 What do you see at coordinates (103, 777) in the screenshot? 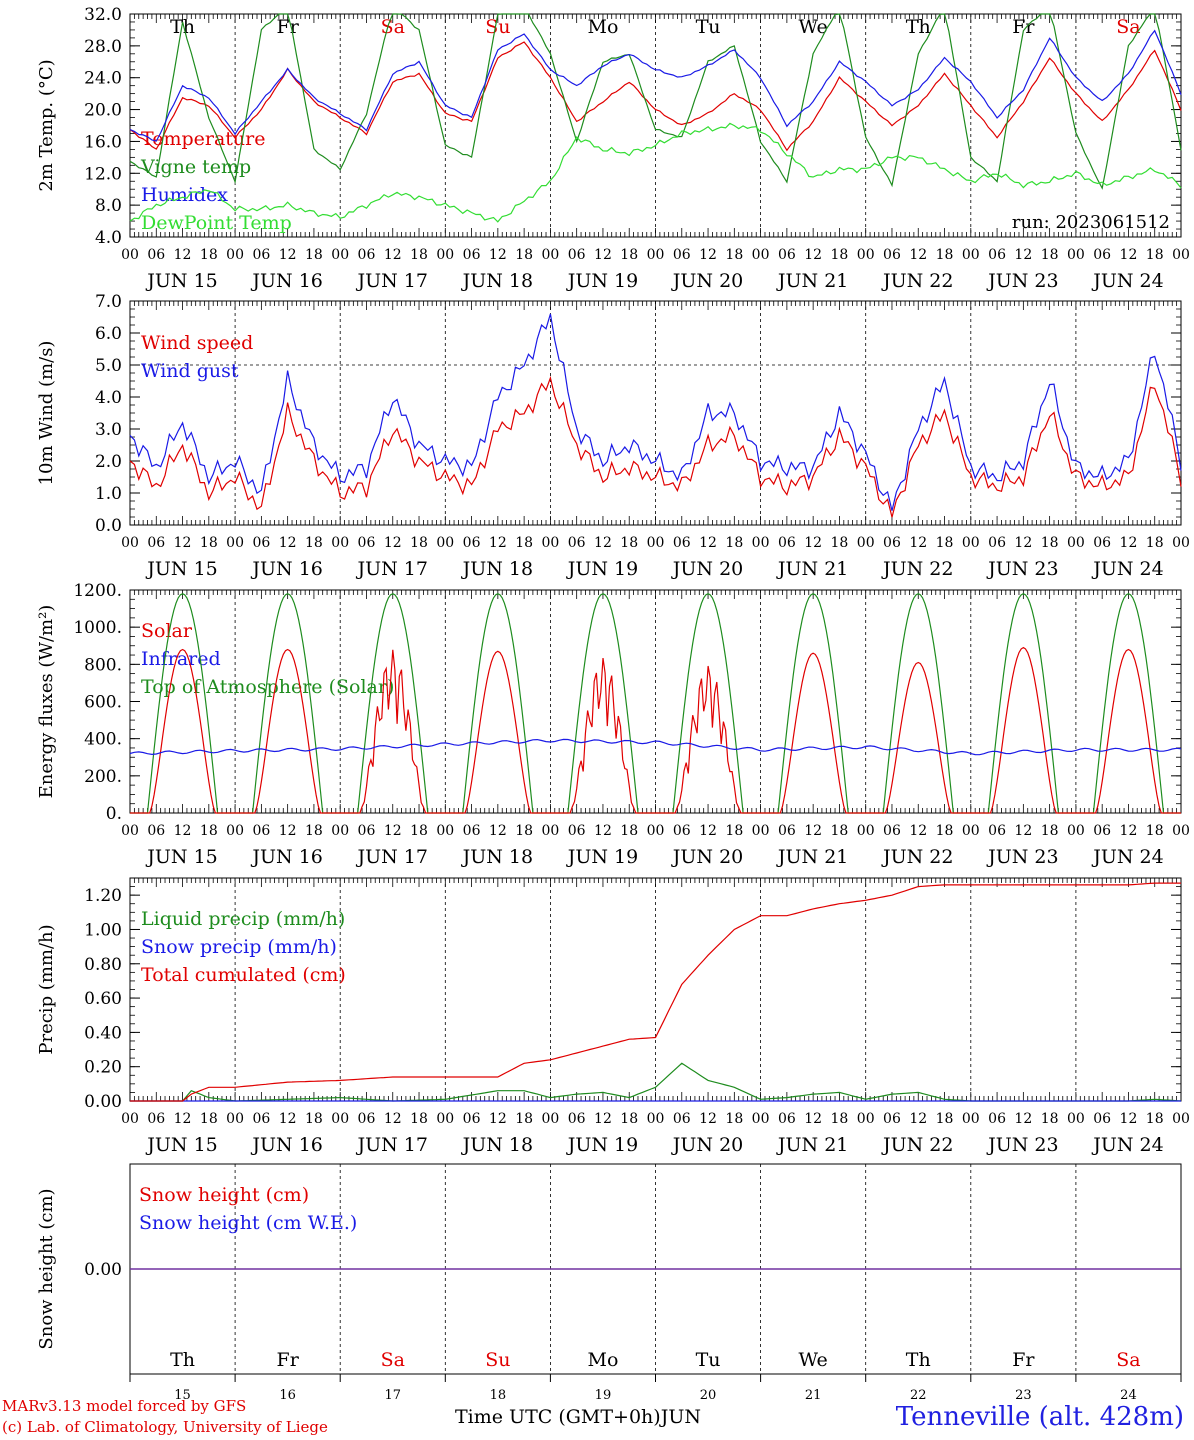
I see `y-tick-label: 200.` at bounding box center [103, 777].